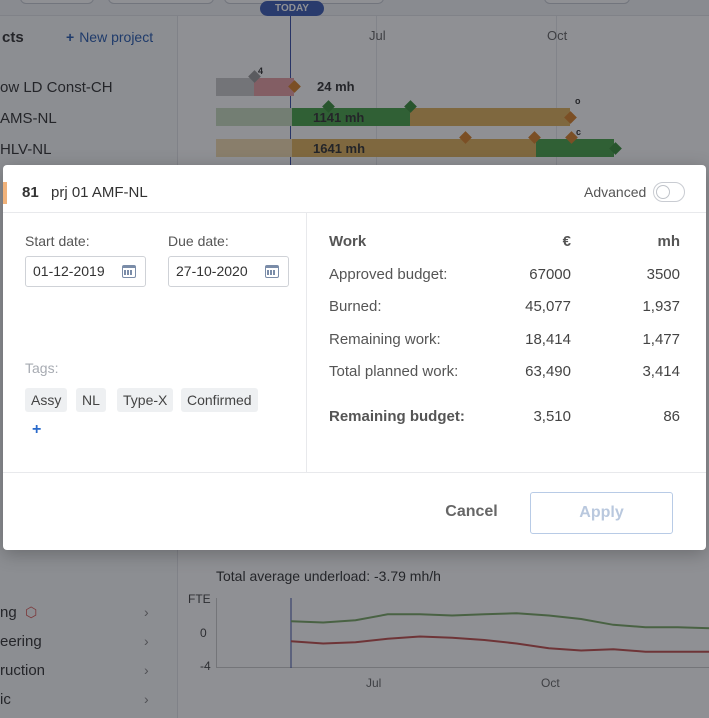 This screenshot has height=718, width=709. I want to click on row-eur-value: 18,414, so click(548, 339).